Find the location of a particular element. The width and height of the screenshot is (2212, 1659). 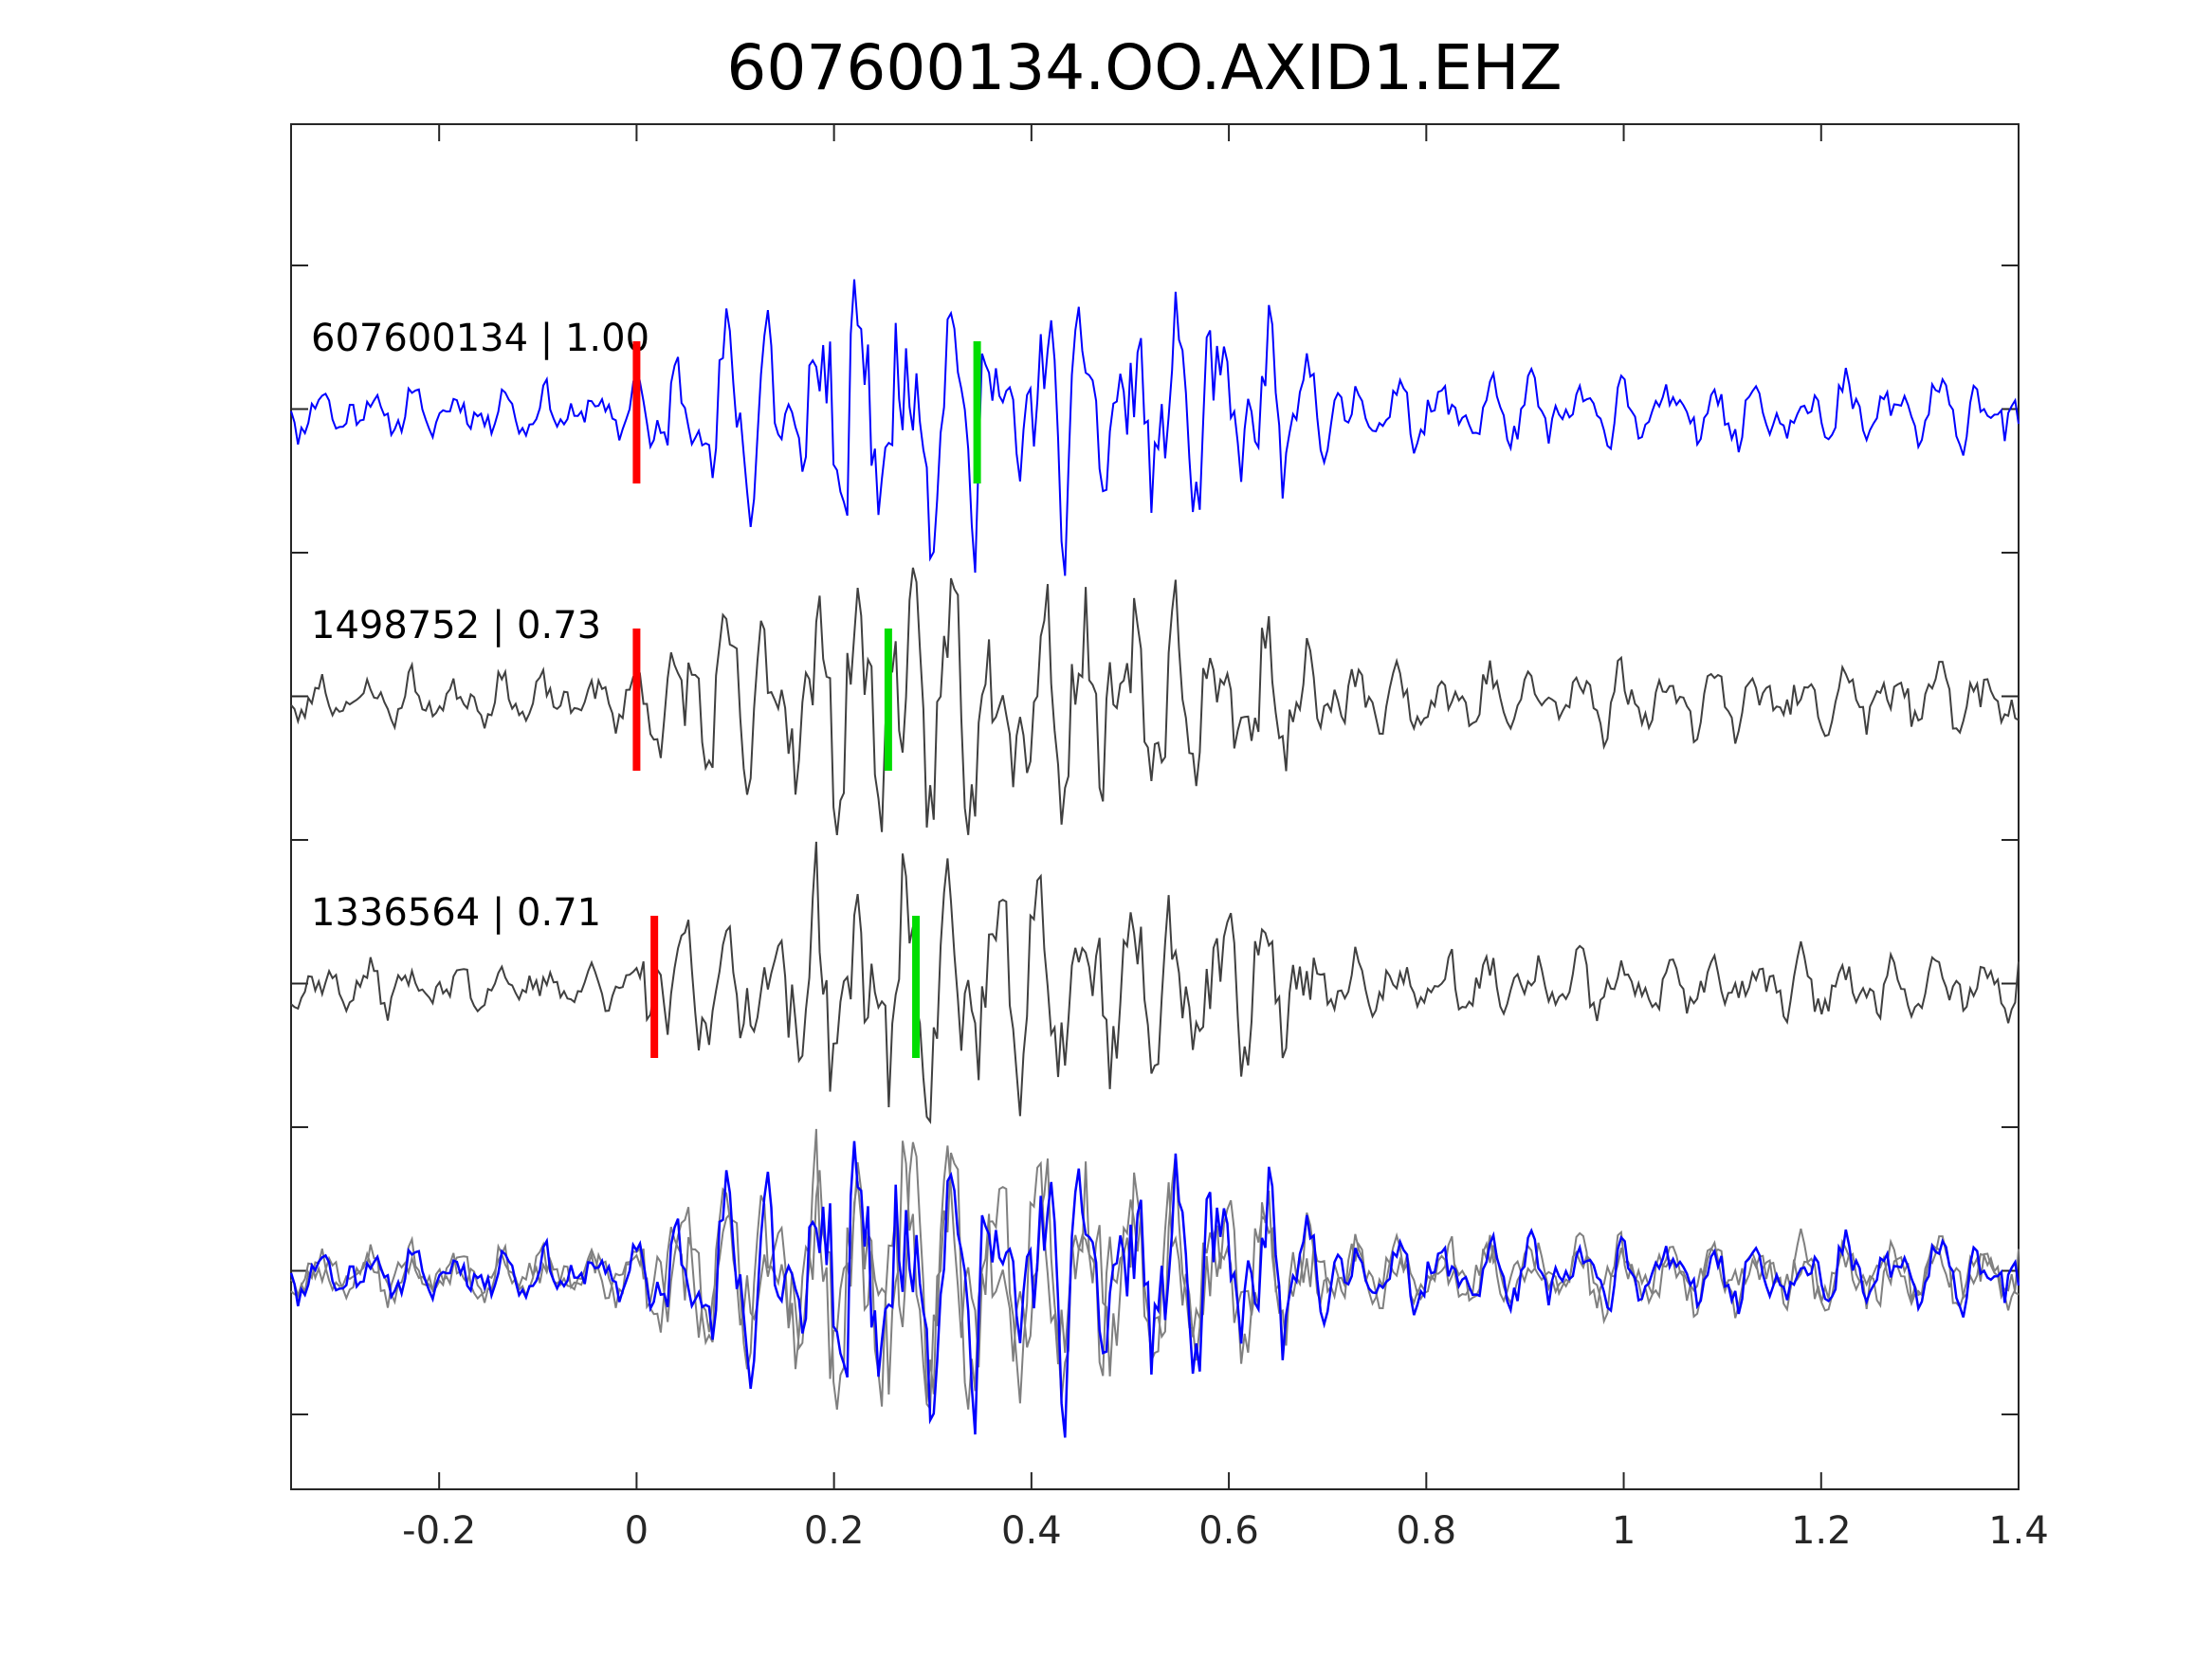

x-tick-label: 1.2 is located at coordinates (1821, 1531).